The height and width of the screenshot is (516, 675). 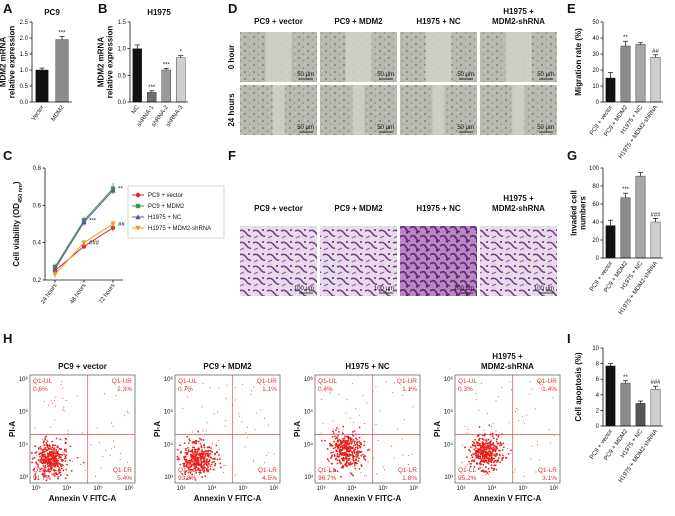 I want to click on quadrant-name: Q1-UL, so click(x=43, y=381).